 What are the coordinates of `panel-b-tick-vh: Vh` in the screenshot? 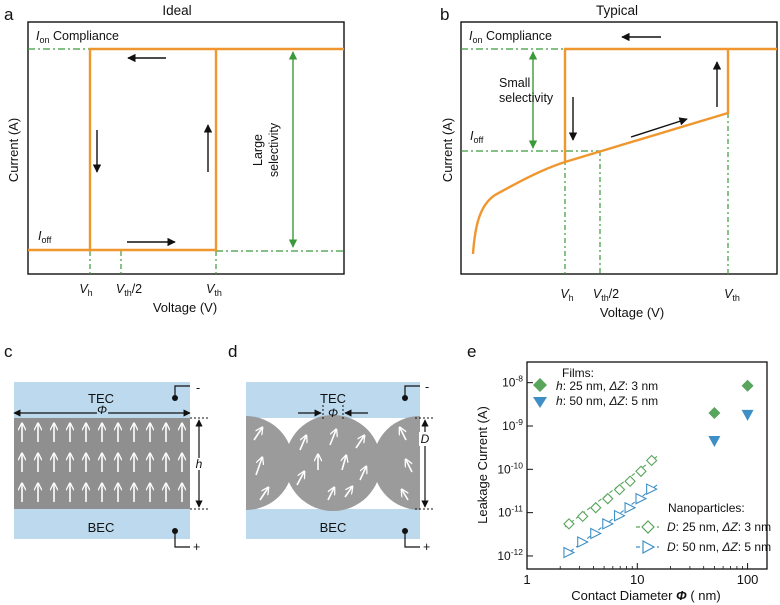 It's located at (566, 295).